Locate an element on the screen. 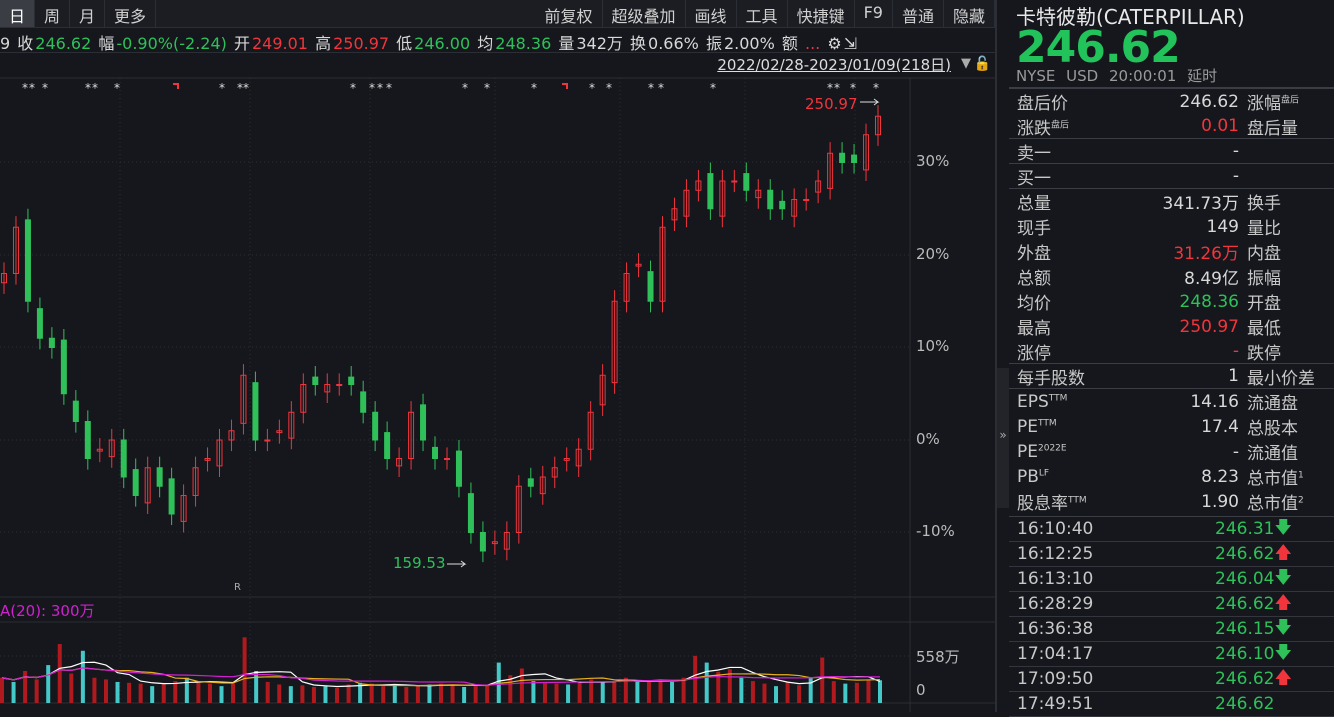 This screenshot has width=1334, height=717. dropdown-triangle-icon: ▼ is located at coordinates (966, 63).